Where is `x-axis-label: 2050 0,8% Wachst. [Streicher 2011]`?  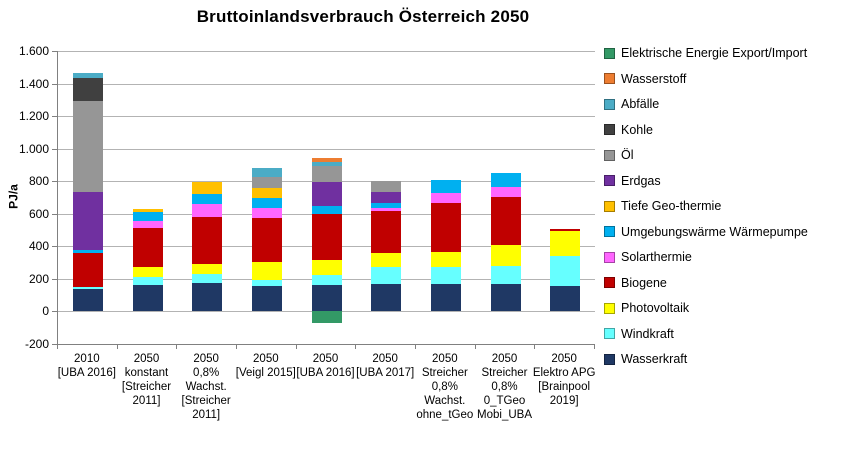
x-axis-label: 2050 0,8% Wachst. [Streicher 2011] is located at coordinates (206, 387).